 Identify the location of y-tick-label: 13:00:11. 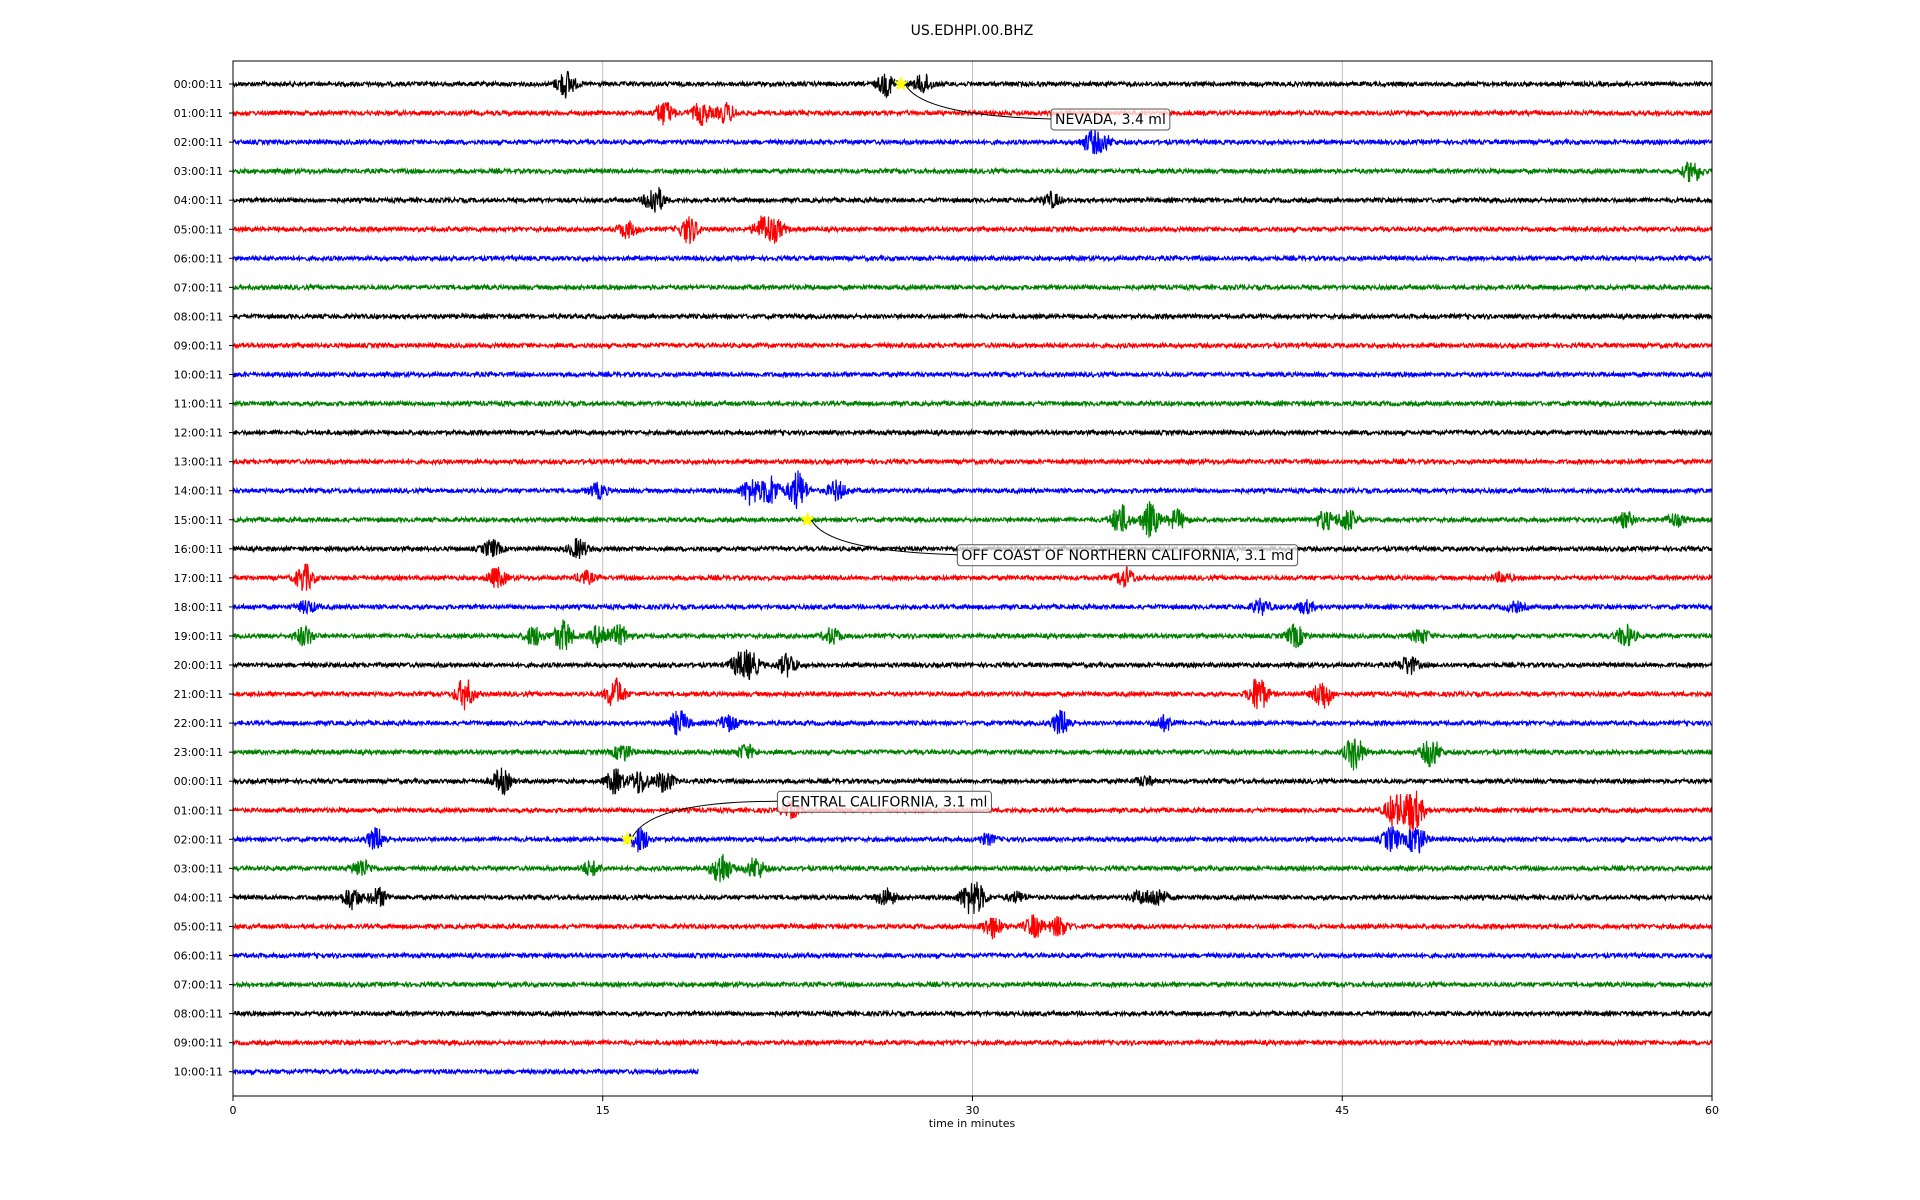
(198, 462).